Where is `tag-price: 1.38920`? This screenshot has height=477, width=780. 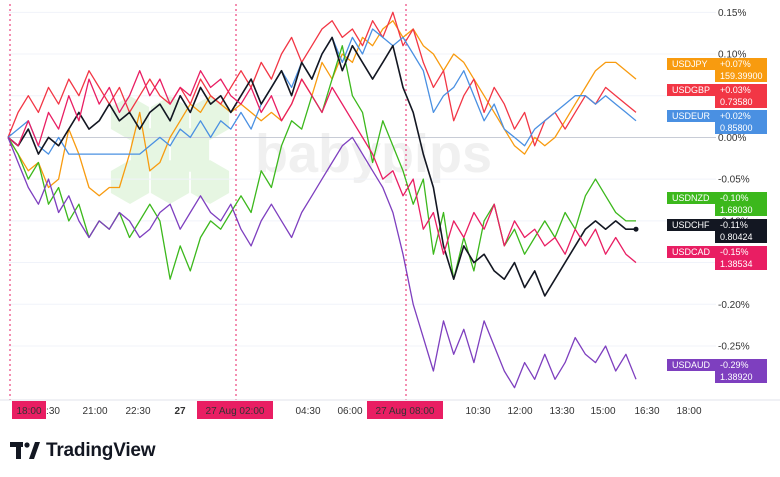
tag-price: 1.38920 is located at coordinates (736, 377).